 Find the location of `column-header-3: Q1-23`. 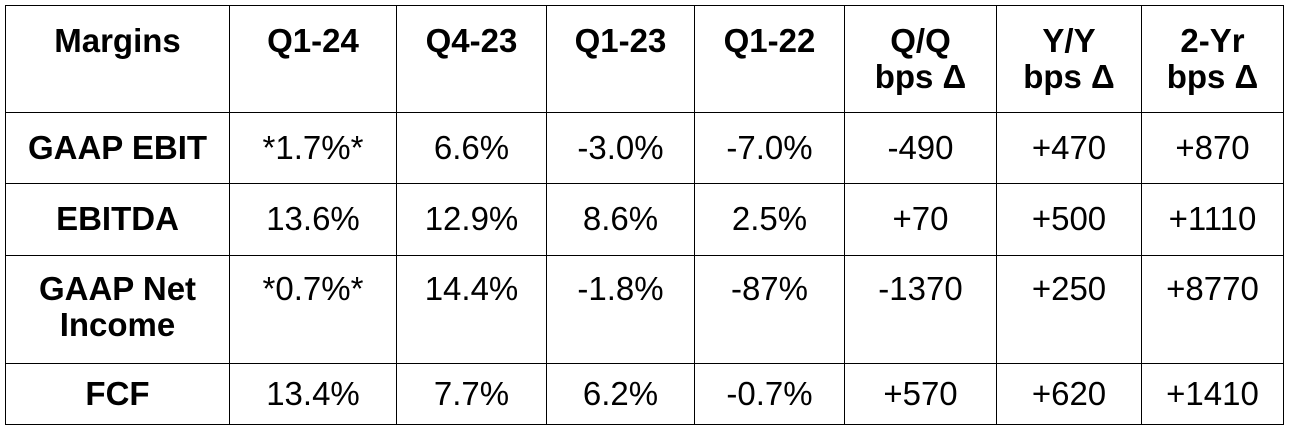

column-header-3: Q1-23 is located at coordinates (620, 59).